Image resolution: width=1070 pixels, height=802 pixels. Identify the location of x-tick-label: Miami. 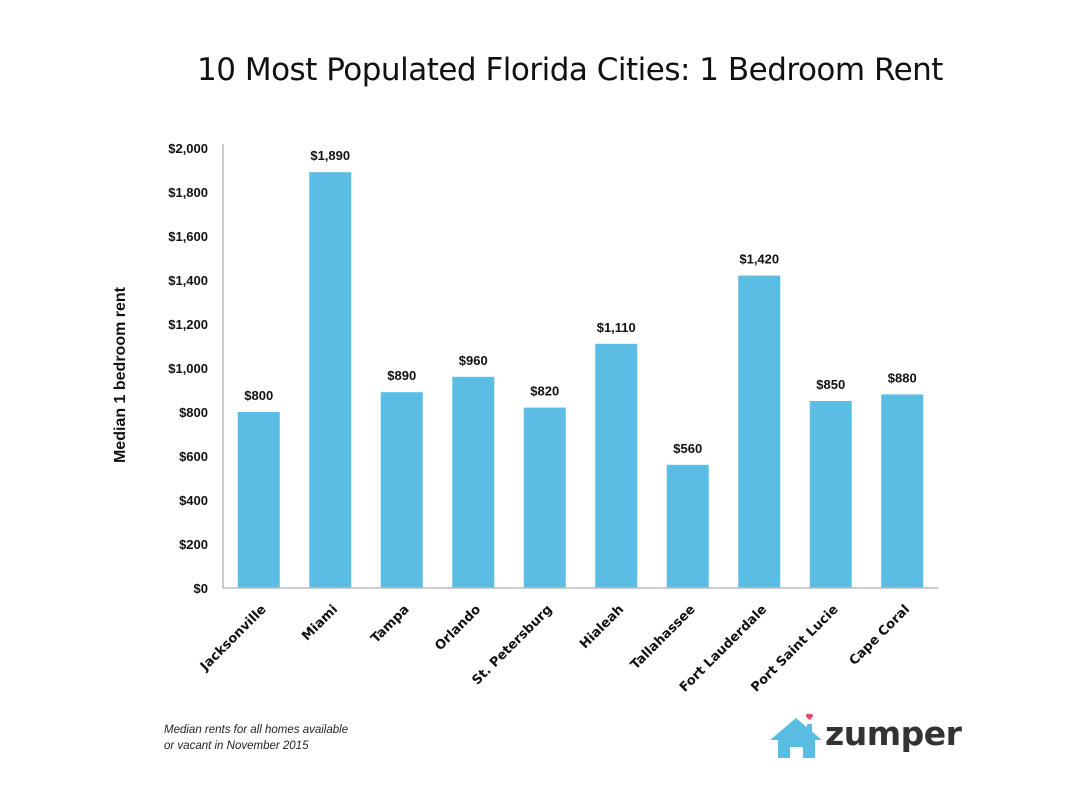
(320, 623).